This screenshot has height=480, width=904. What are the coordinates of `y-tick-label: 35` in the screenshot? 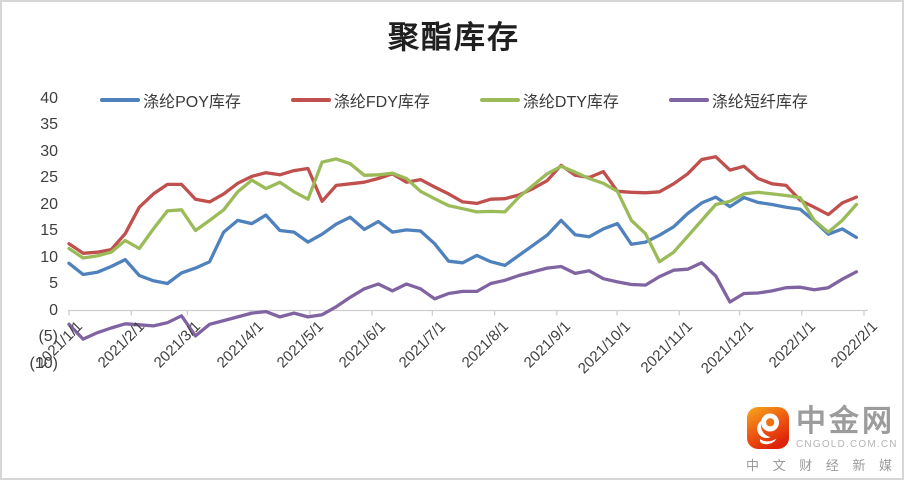 It's located at (49, 124).